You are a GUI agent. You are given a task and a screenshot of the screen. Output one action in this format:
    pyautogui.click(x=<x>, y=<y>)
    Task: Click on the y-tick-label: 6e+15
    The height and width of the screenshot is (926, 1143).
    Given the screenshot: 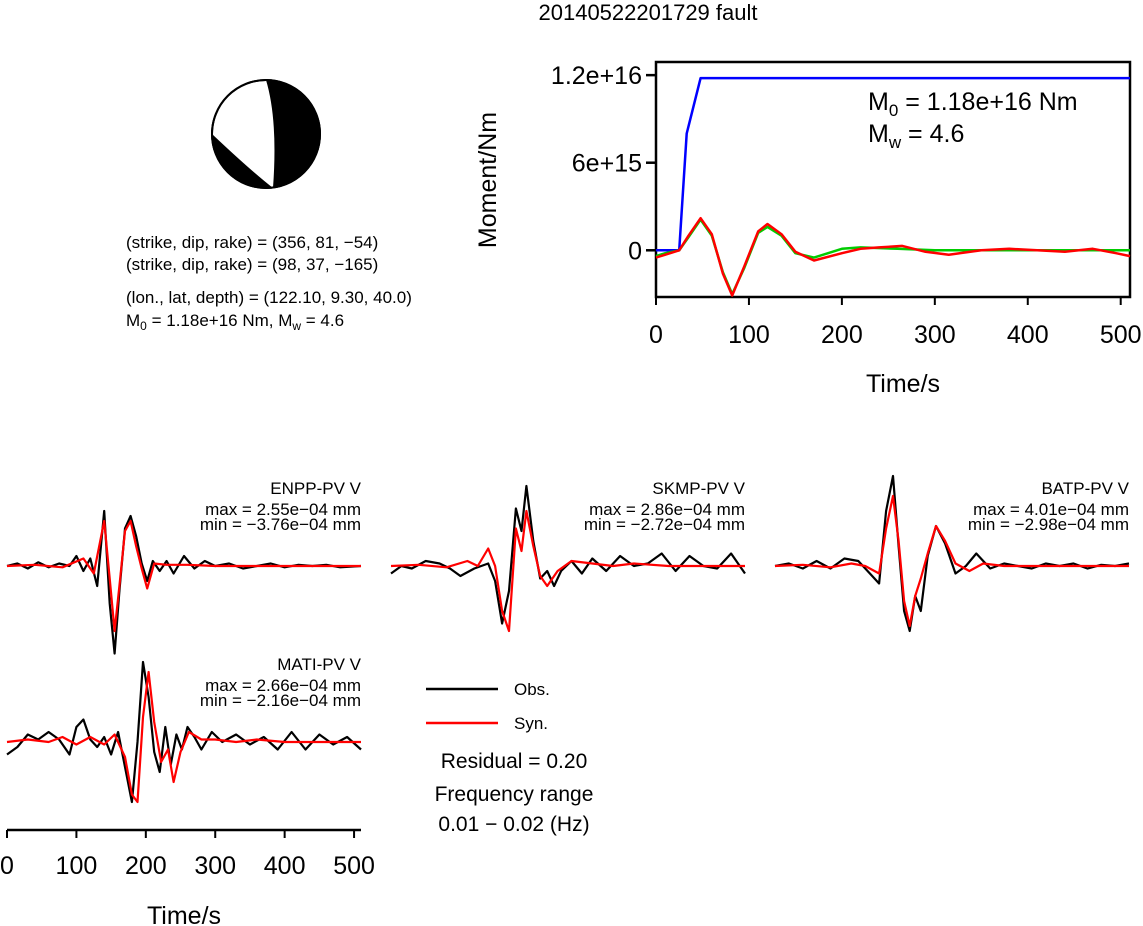 What is the action you would take?
    pyautogui.click(x=607, y=164)
    